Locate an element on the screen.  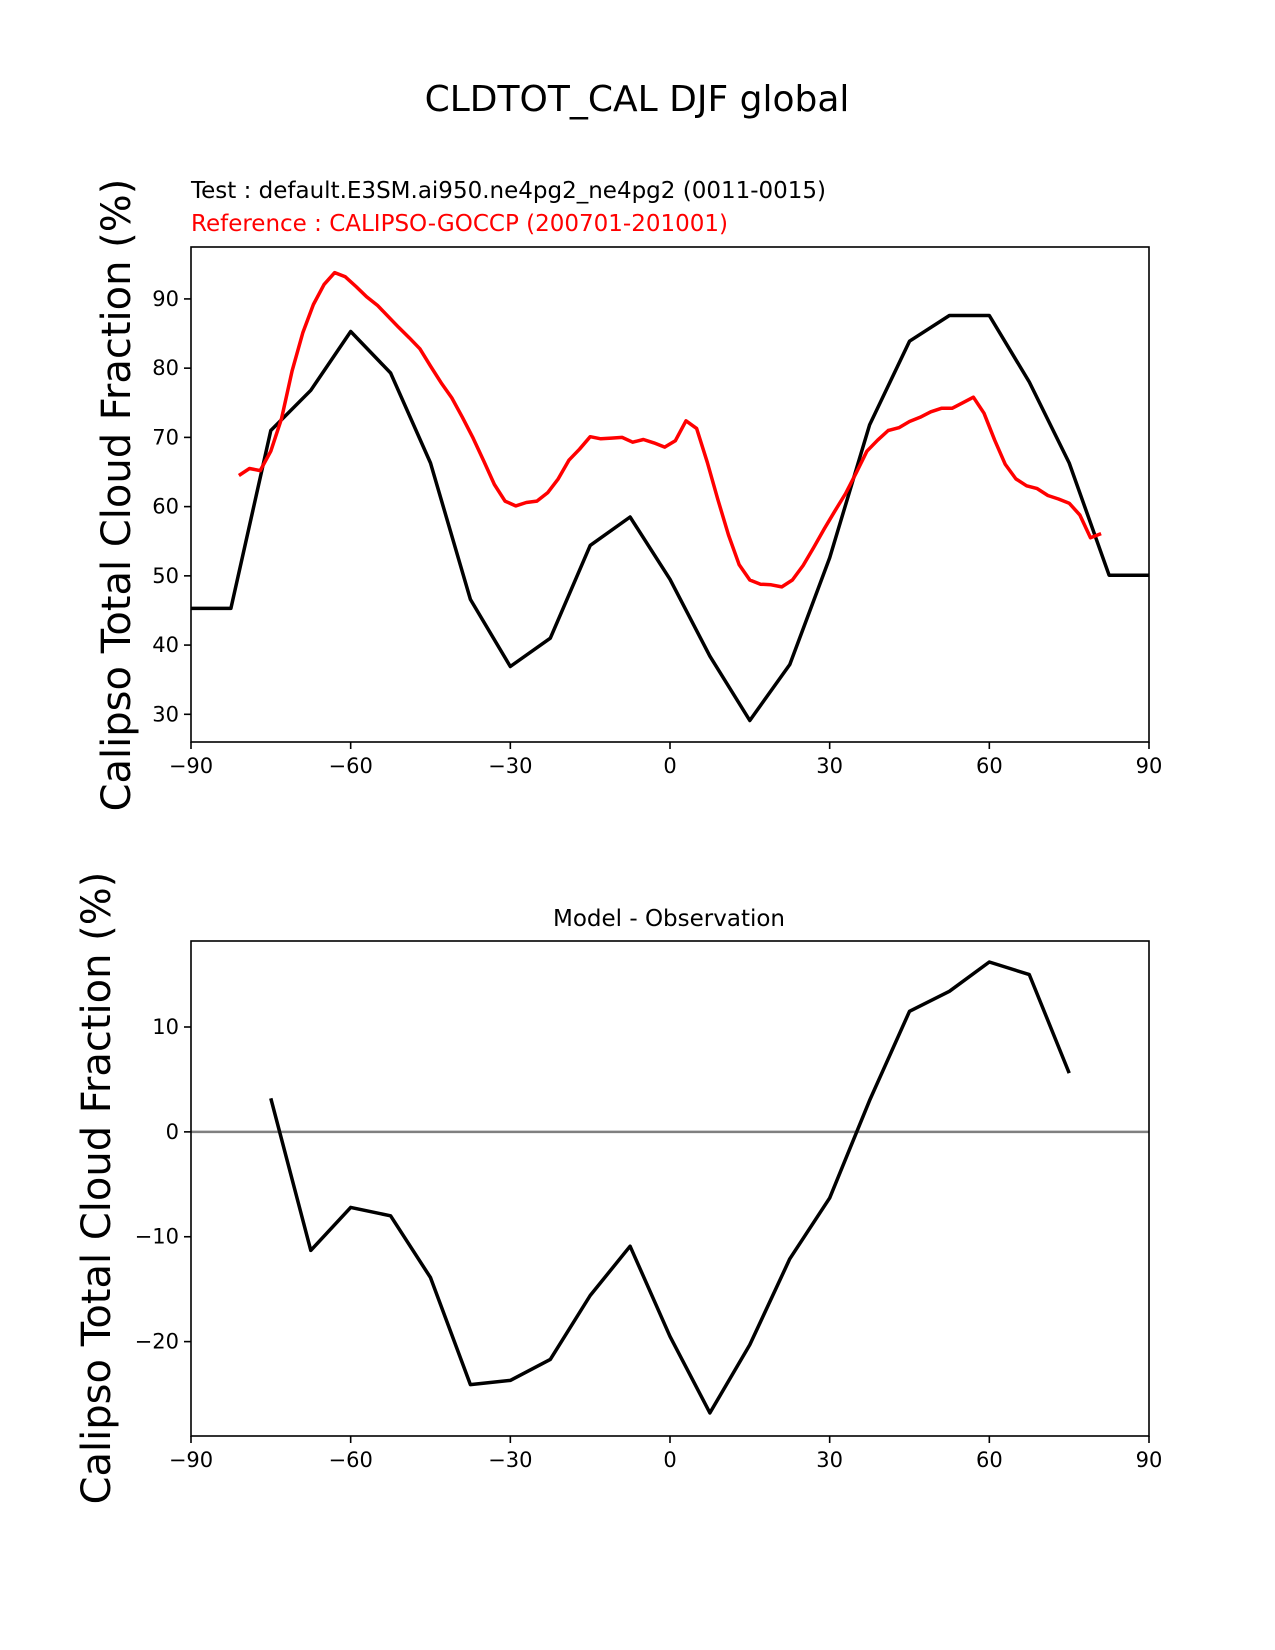
top-reference-series-line is located at coordinates (669, 429).